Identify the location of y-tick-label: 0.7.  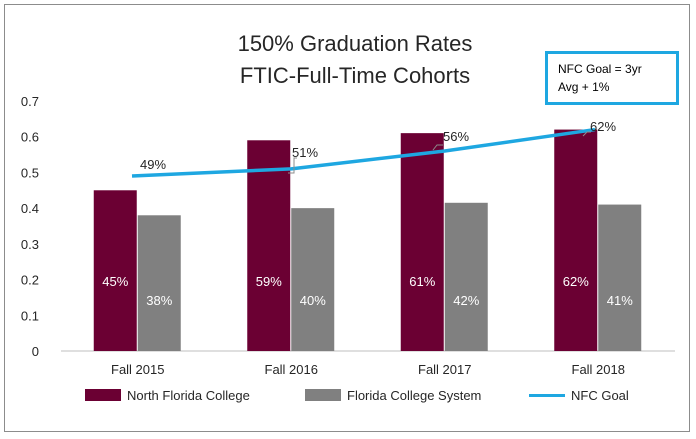
(30, 101).